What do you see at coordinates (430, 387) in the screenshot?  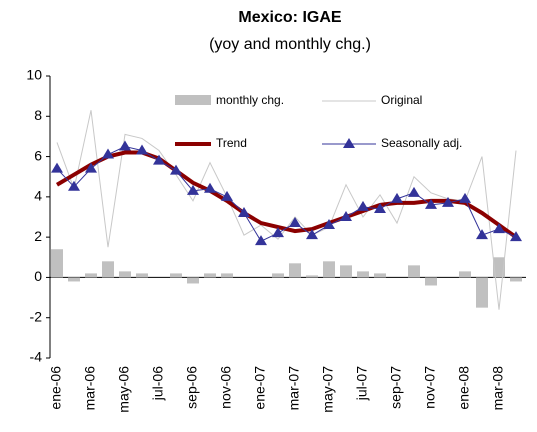 I see `x-tick-label: nov-07` at bounding box center [430, 387].